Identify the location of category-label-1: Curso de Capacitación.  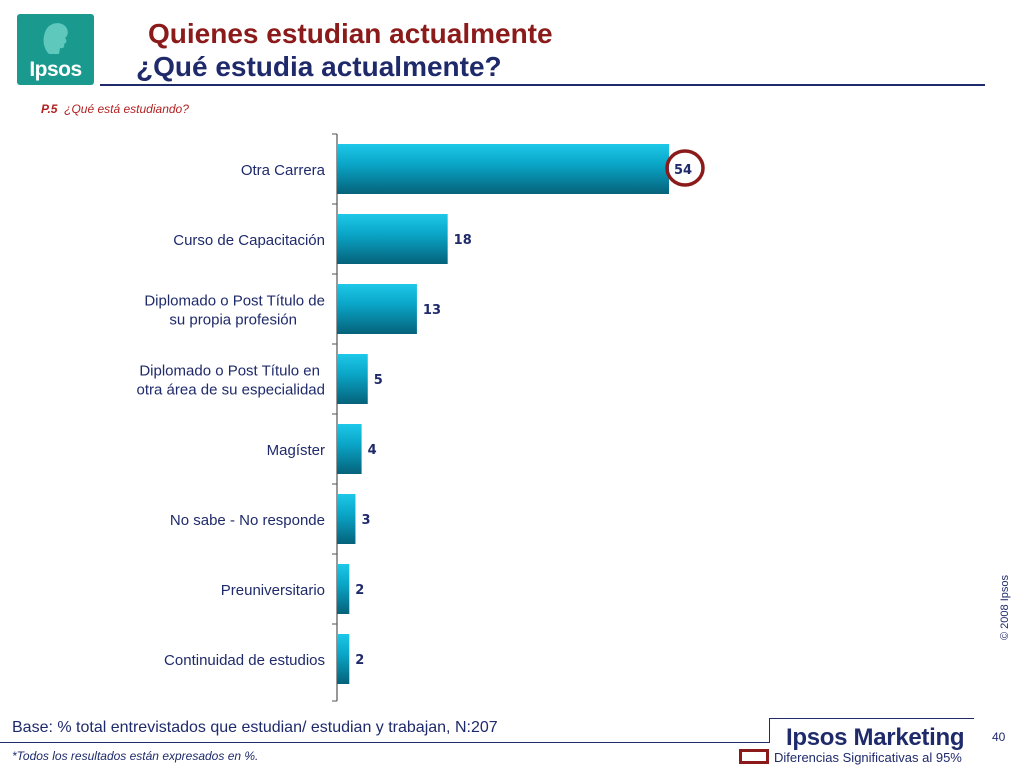
(249, 240).